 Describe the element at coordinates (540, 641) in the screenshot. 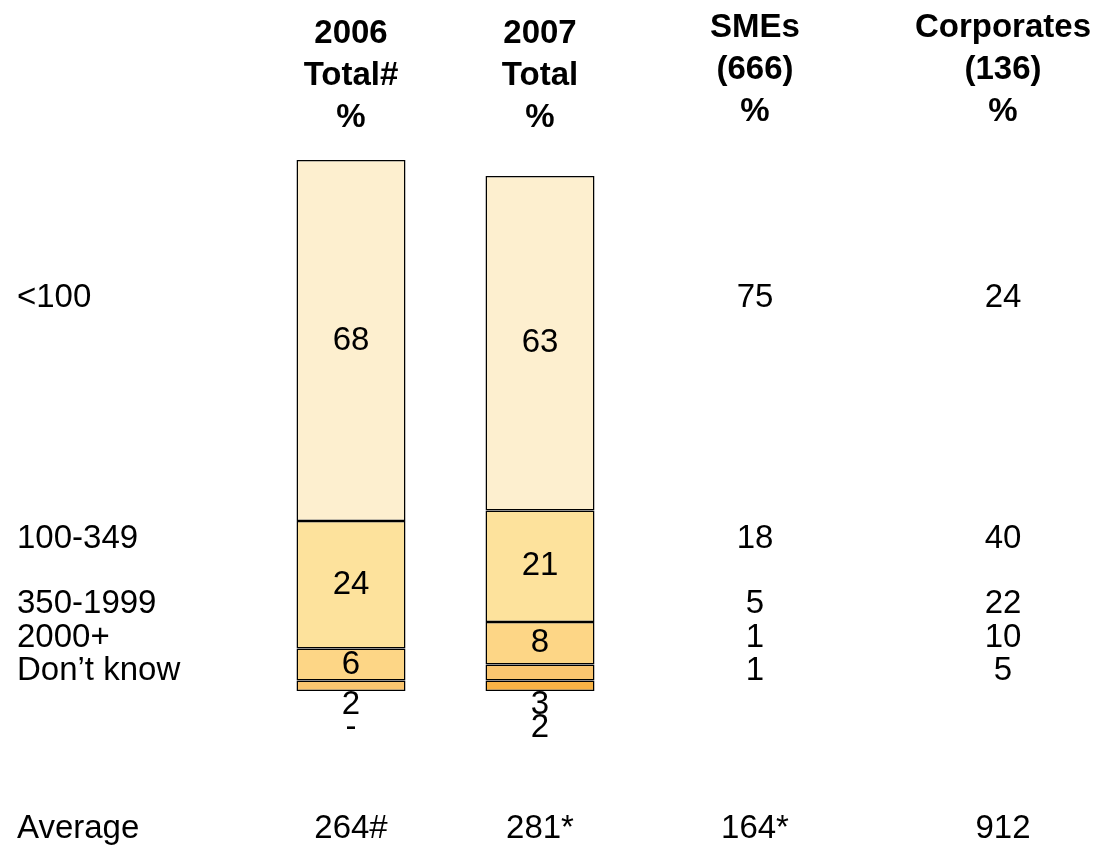

I see `data-label: 8` at that location.